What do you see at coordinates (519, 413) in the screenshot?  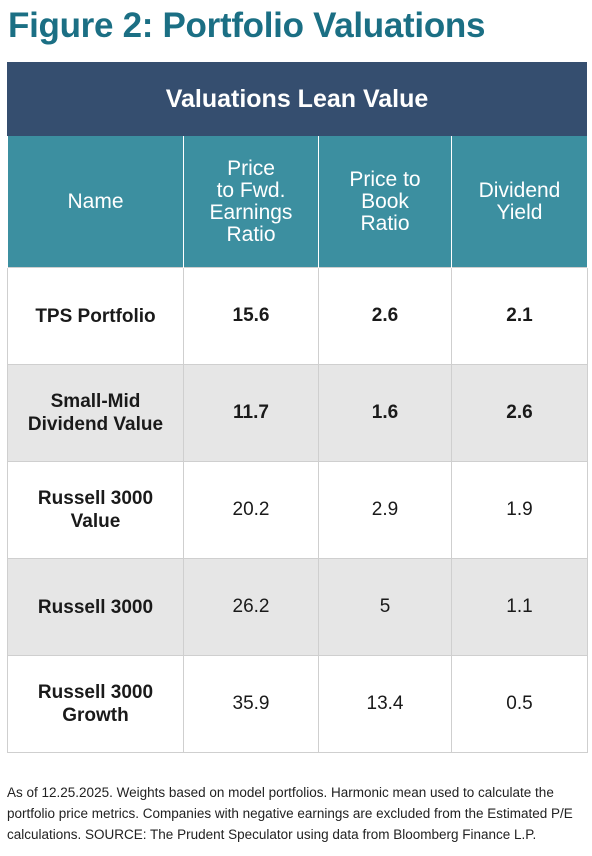 I see `row-dy: 2.6` at bounding box center [519, 413].